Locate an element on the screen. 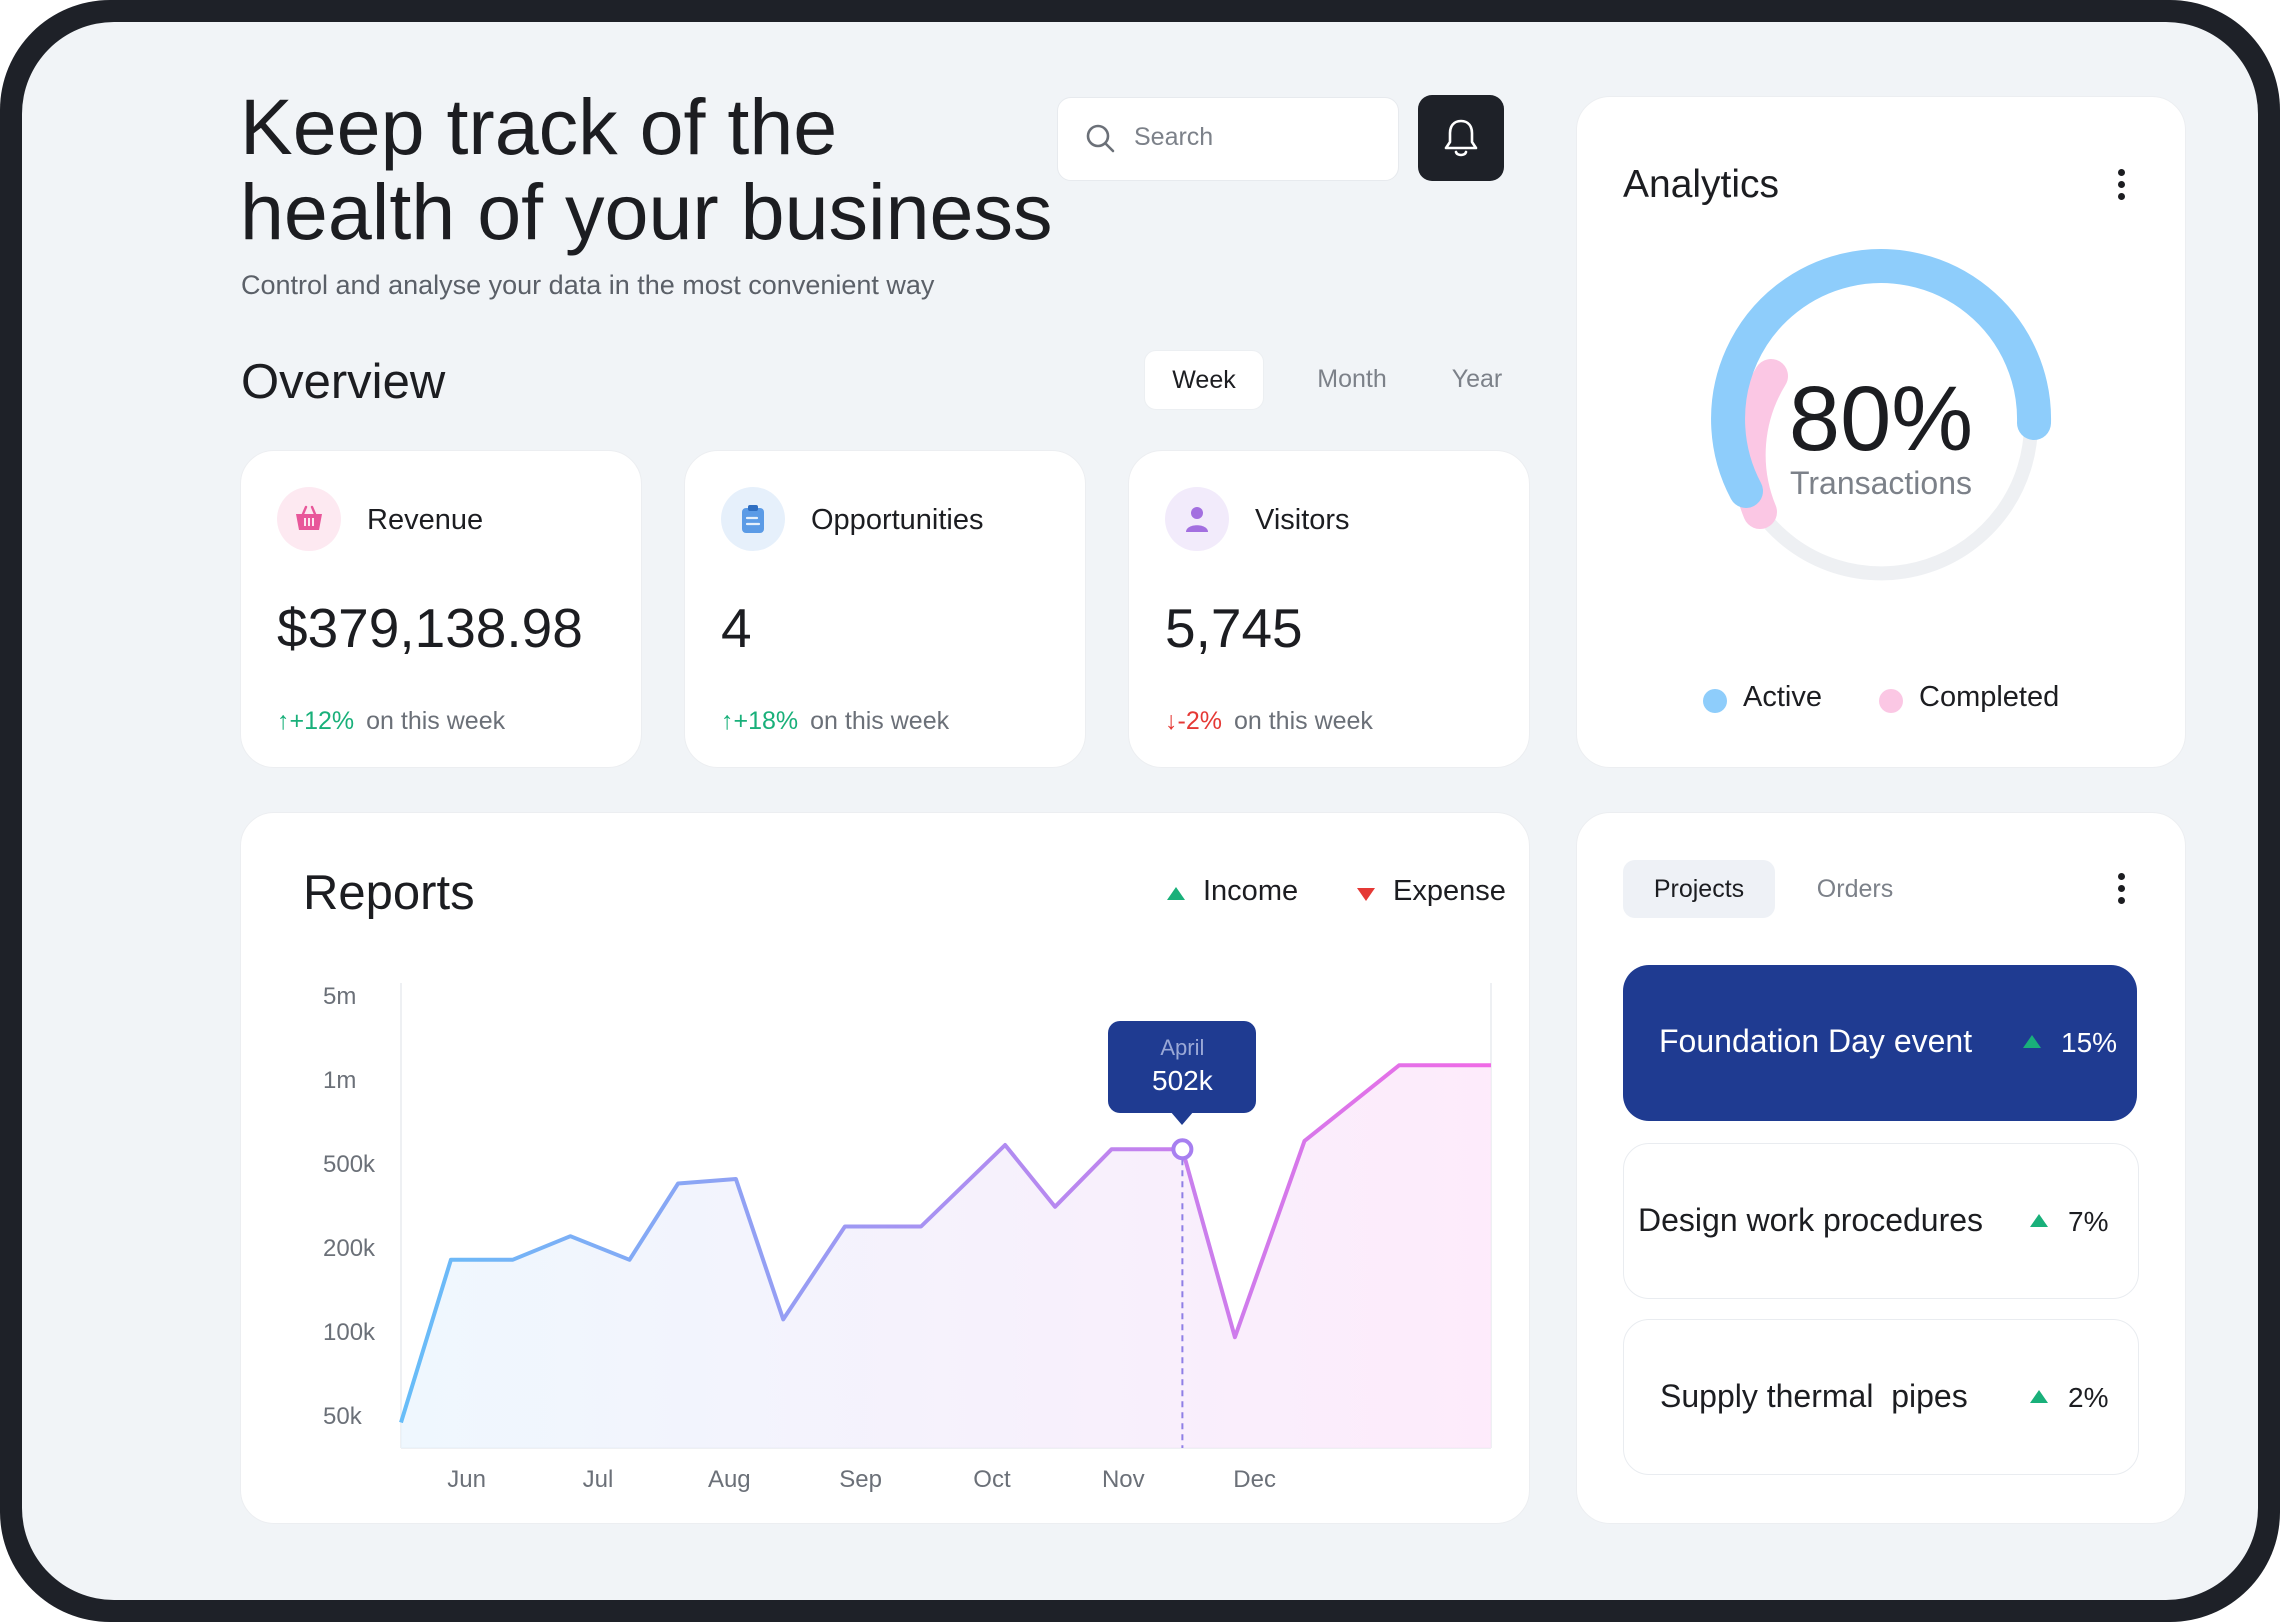 This screenshot has height=1622, width=2280. search-input: Search is located at coordinates (1228, 139).